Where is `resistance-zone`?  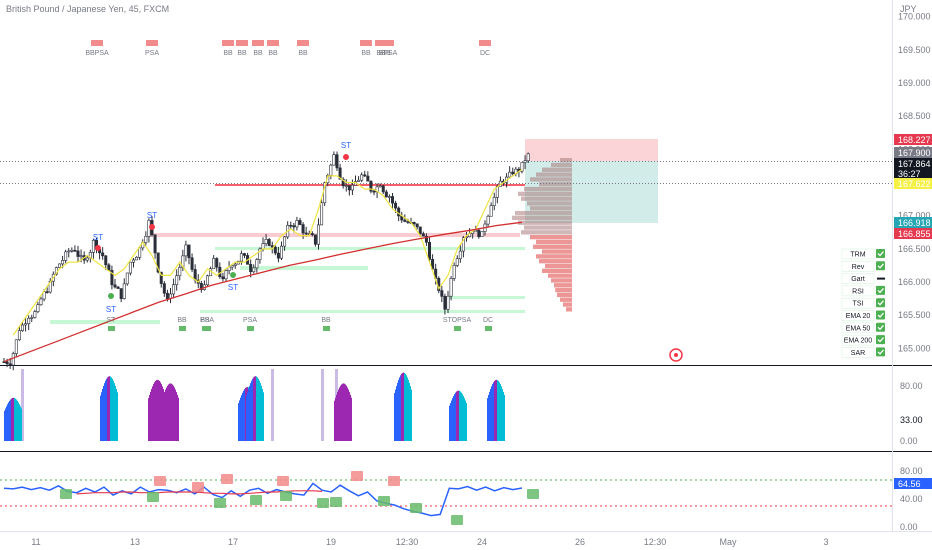 resistance-zone is located at coordinates (335, 235).